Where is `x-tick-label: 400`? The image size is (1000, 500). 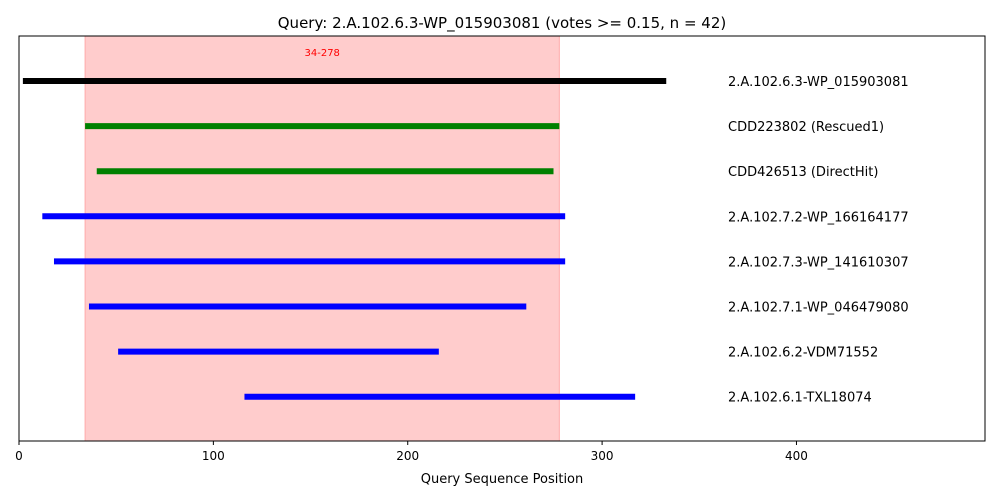
x-tick-label: 400 is located at coordinates (796, 456).